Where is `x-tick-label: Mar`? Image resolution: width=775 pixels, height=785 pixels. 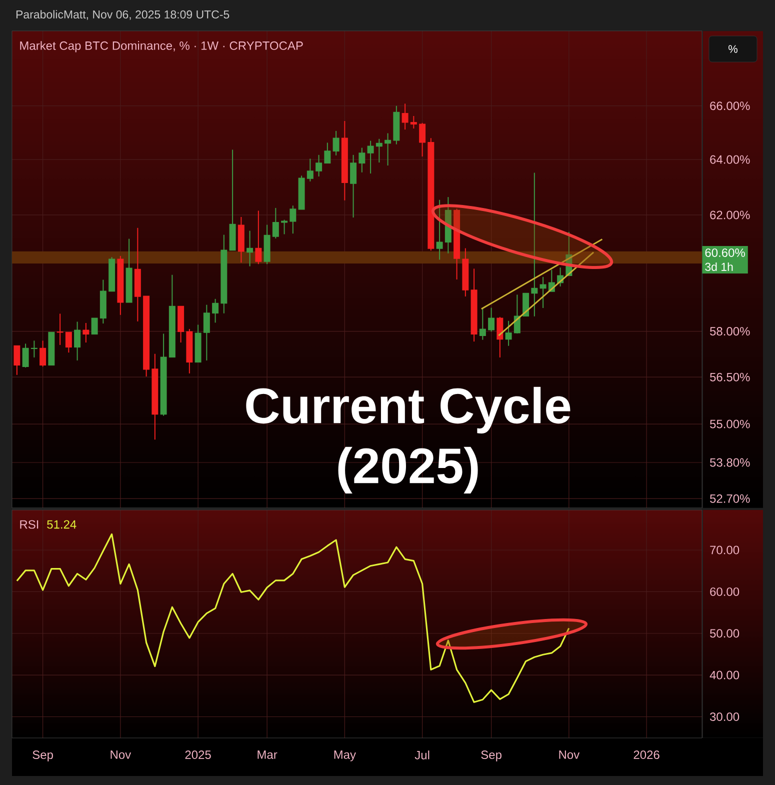
x-tick-label: Mar is located at coordinates (268, 754).